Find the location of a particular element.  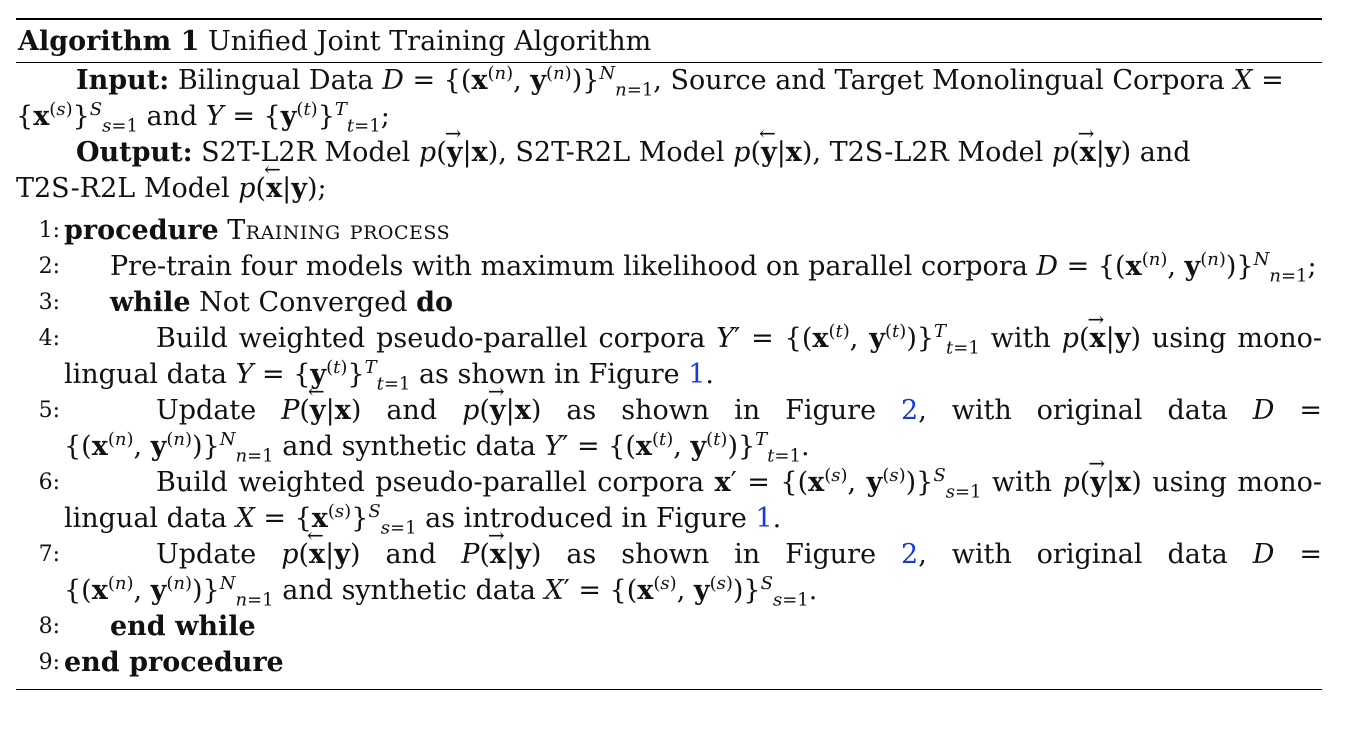

algo-line-9: 9: end procedure is located at coordinates (161, 662).